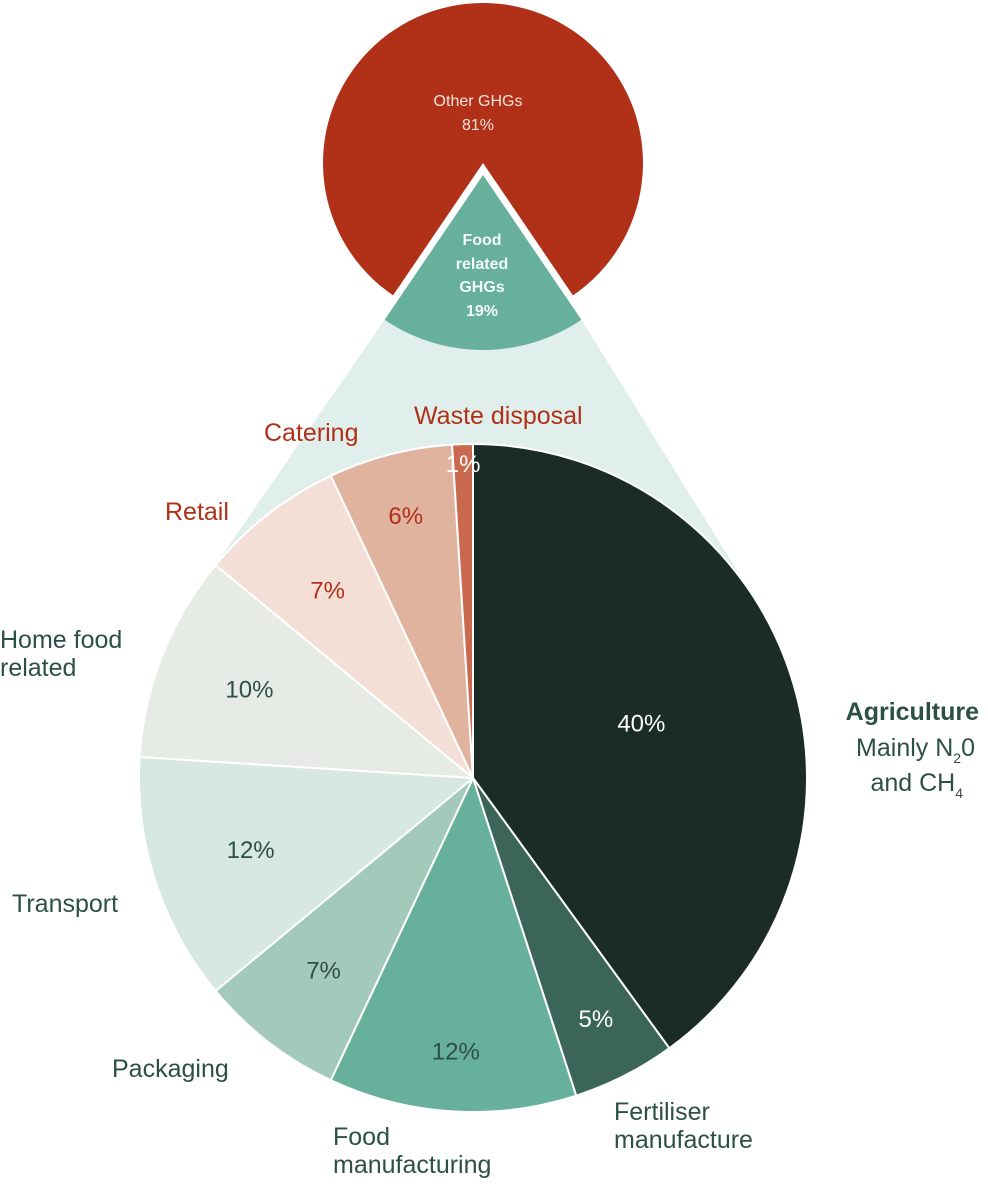 The height and width of the screenshot is (1200, 988). I want to click on label-other-ghgs: Other GHGs, so click(478, 101).